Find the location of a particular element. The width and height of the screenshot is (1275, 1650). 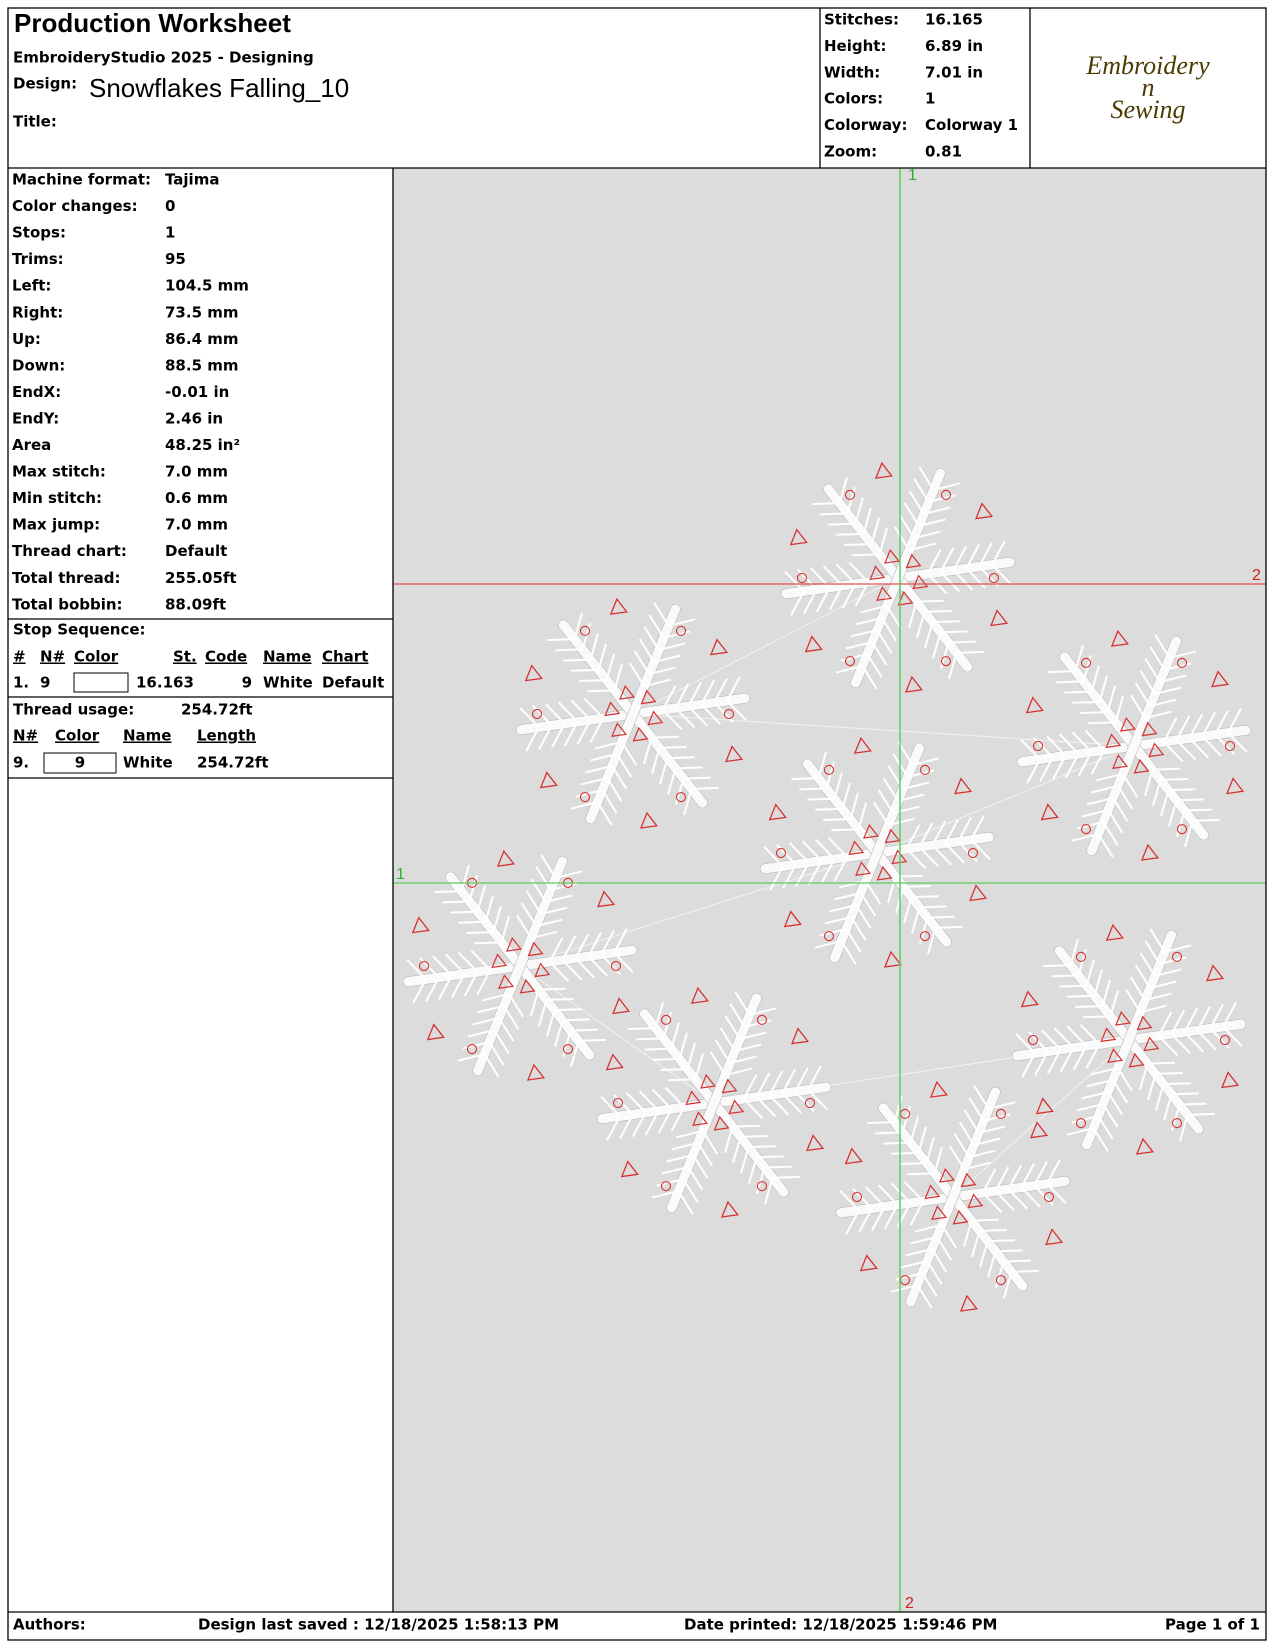

summary-value: 16.165 is located at coordinates (954, 20).